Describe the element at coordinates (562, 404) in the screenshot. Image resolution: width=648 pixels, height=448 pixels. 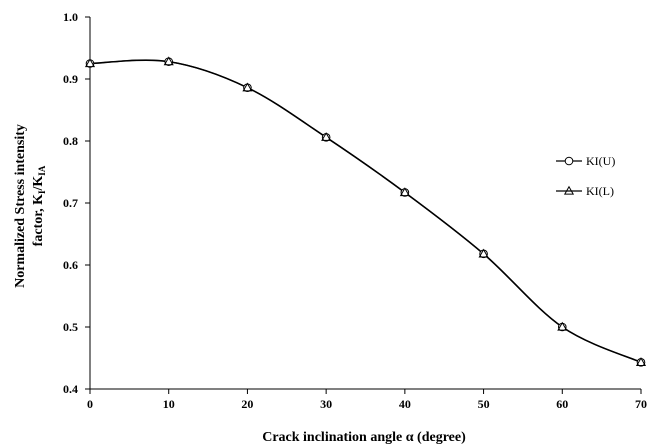
I see `x-tick-label: 60` at that location.